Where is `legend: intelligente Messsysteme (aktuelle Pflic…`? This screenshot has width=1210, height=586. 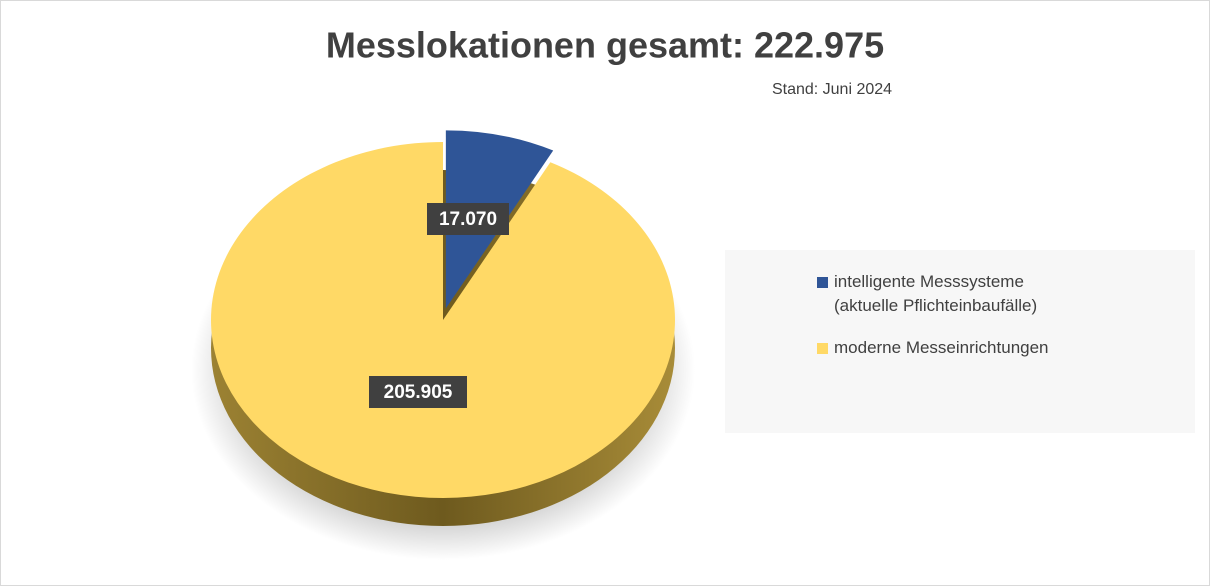
legend: intelligente Messsysteme (aktuelle Pflic… is located at coordinates (960, 341).